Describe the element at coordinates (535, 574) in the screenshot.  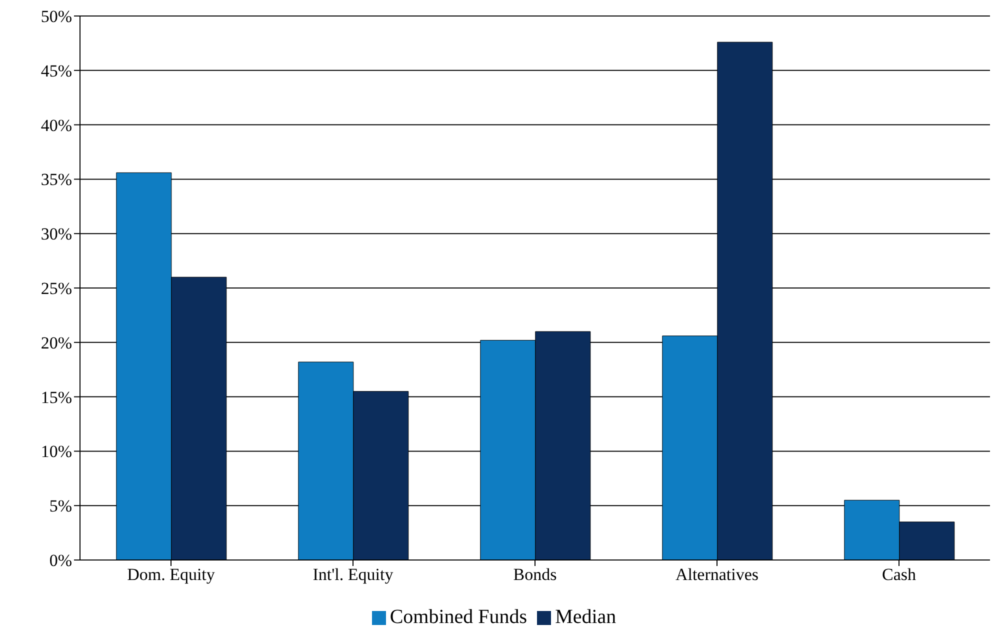
I see `x-tick-label: Bonds` at that location.